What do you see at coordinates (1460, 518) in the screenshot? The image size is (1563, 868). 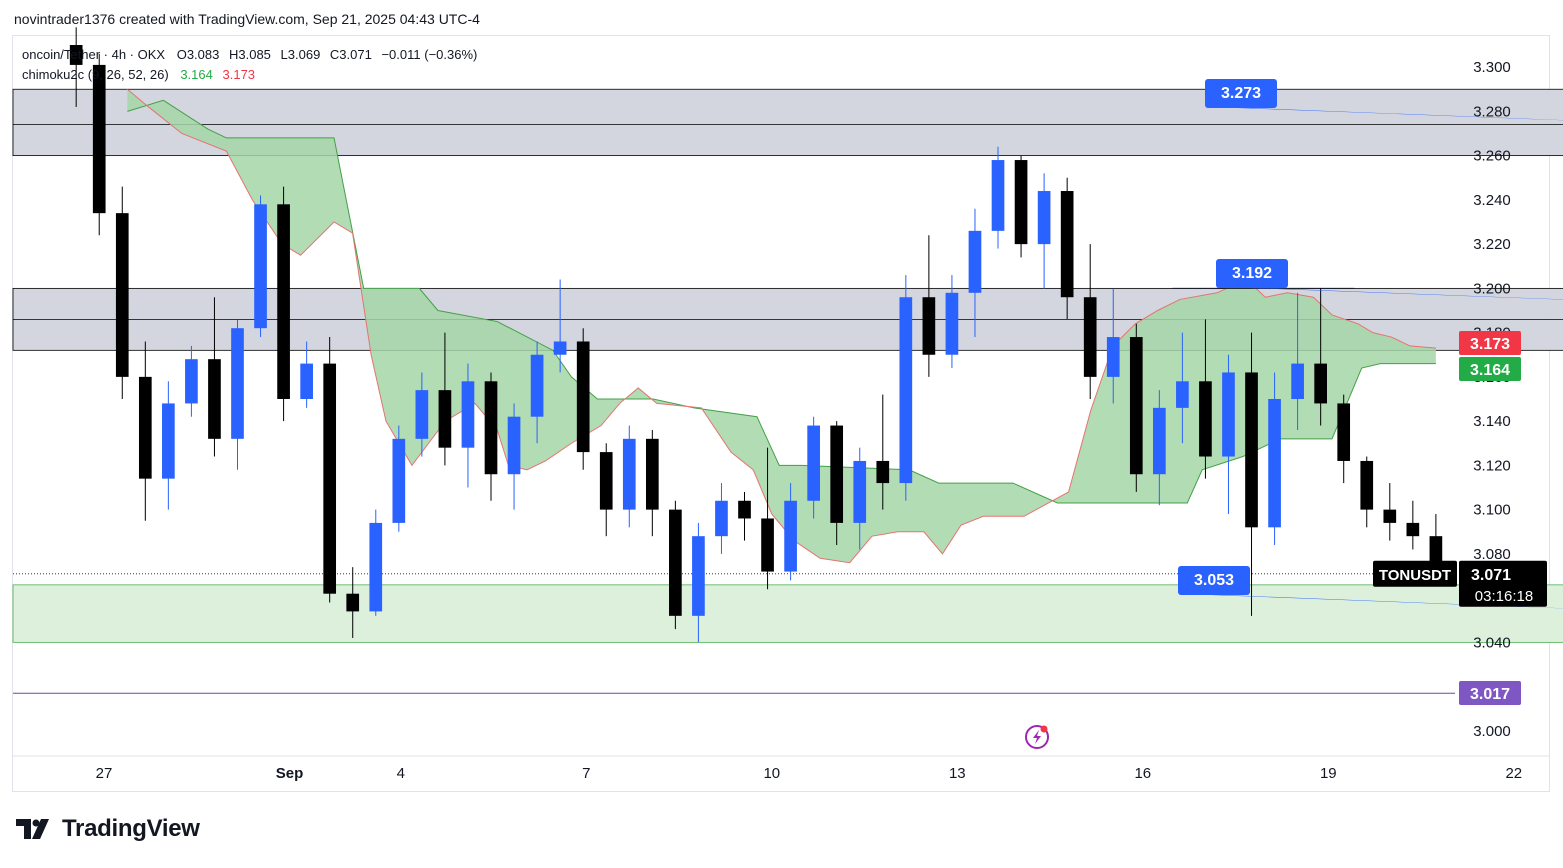 I see `price-badges-layer: 3.173 3.164 3.017 TONUSDT 3.071 03:16:18` at bounding box center [1460, 518].